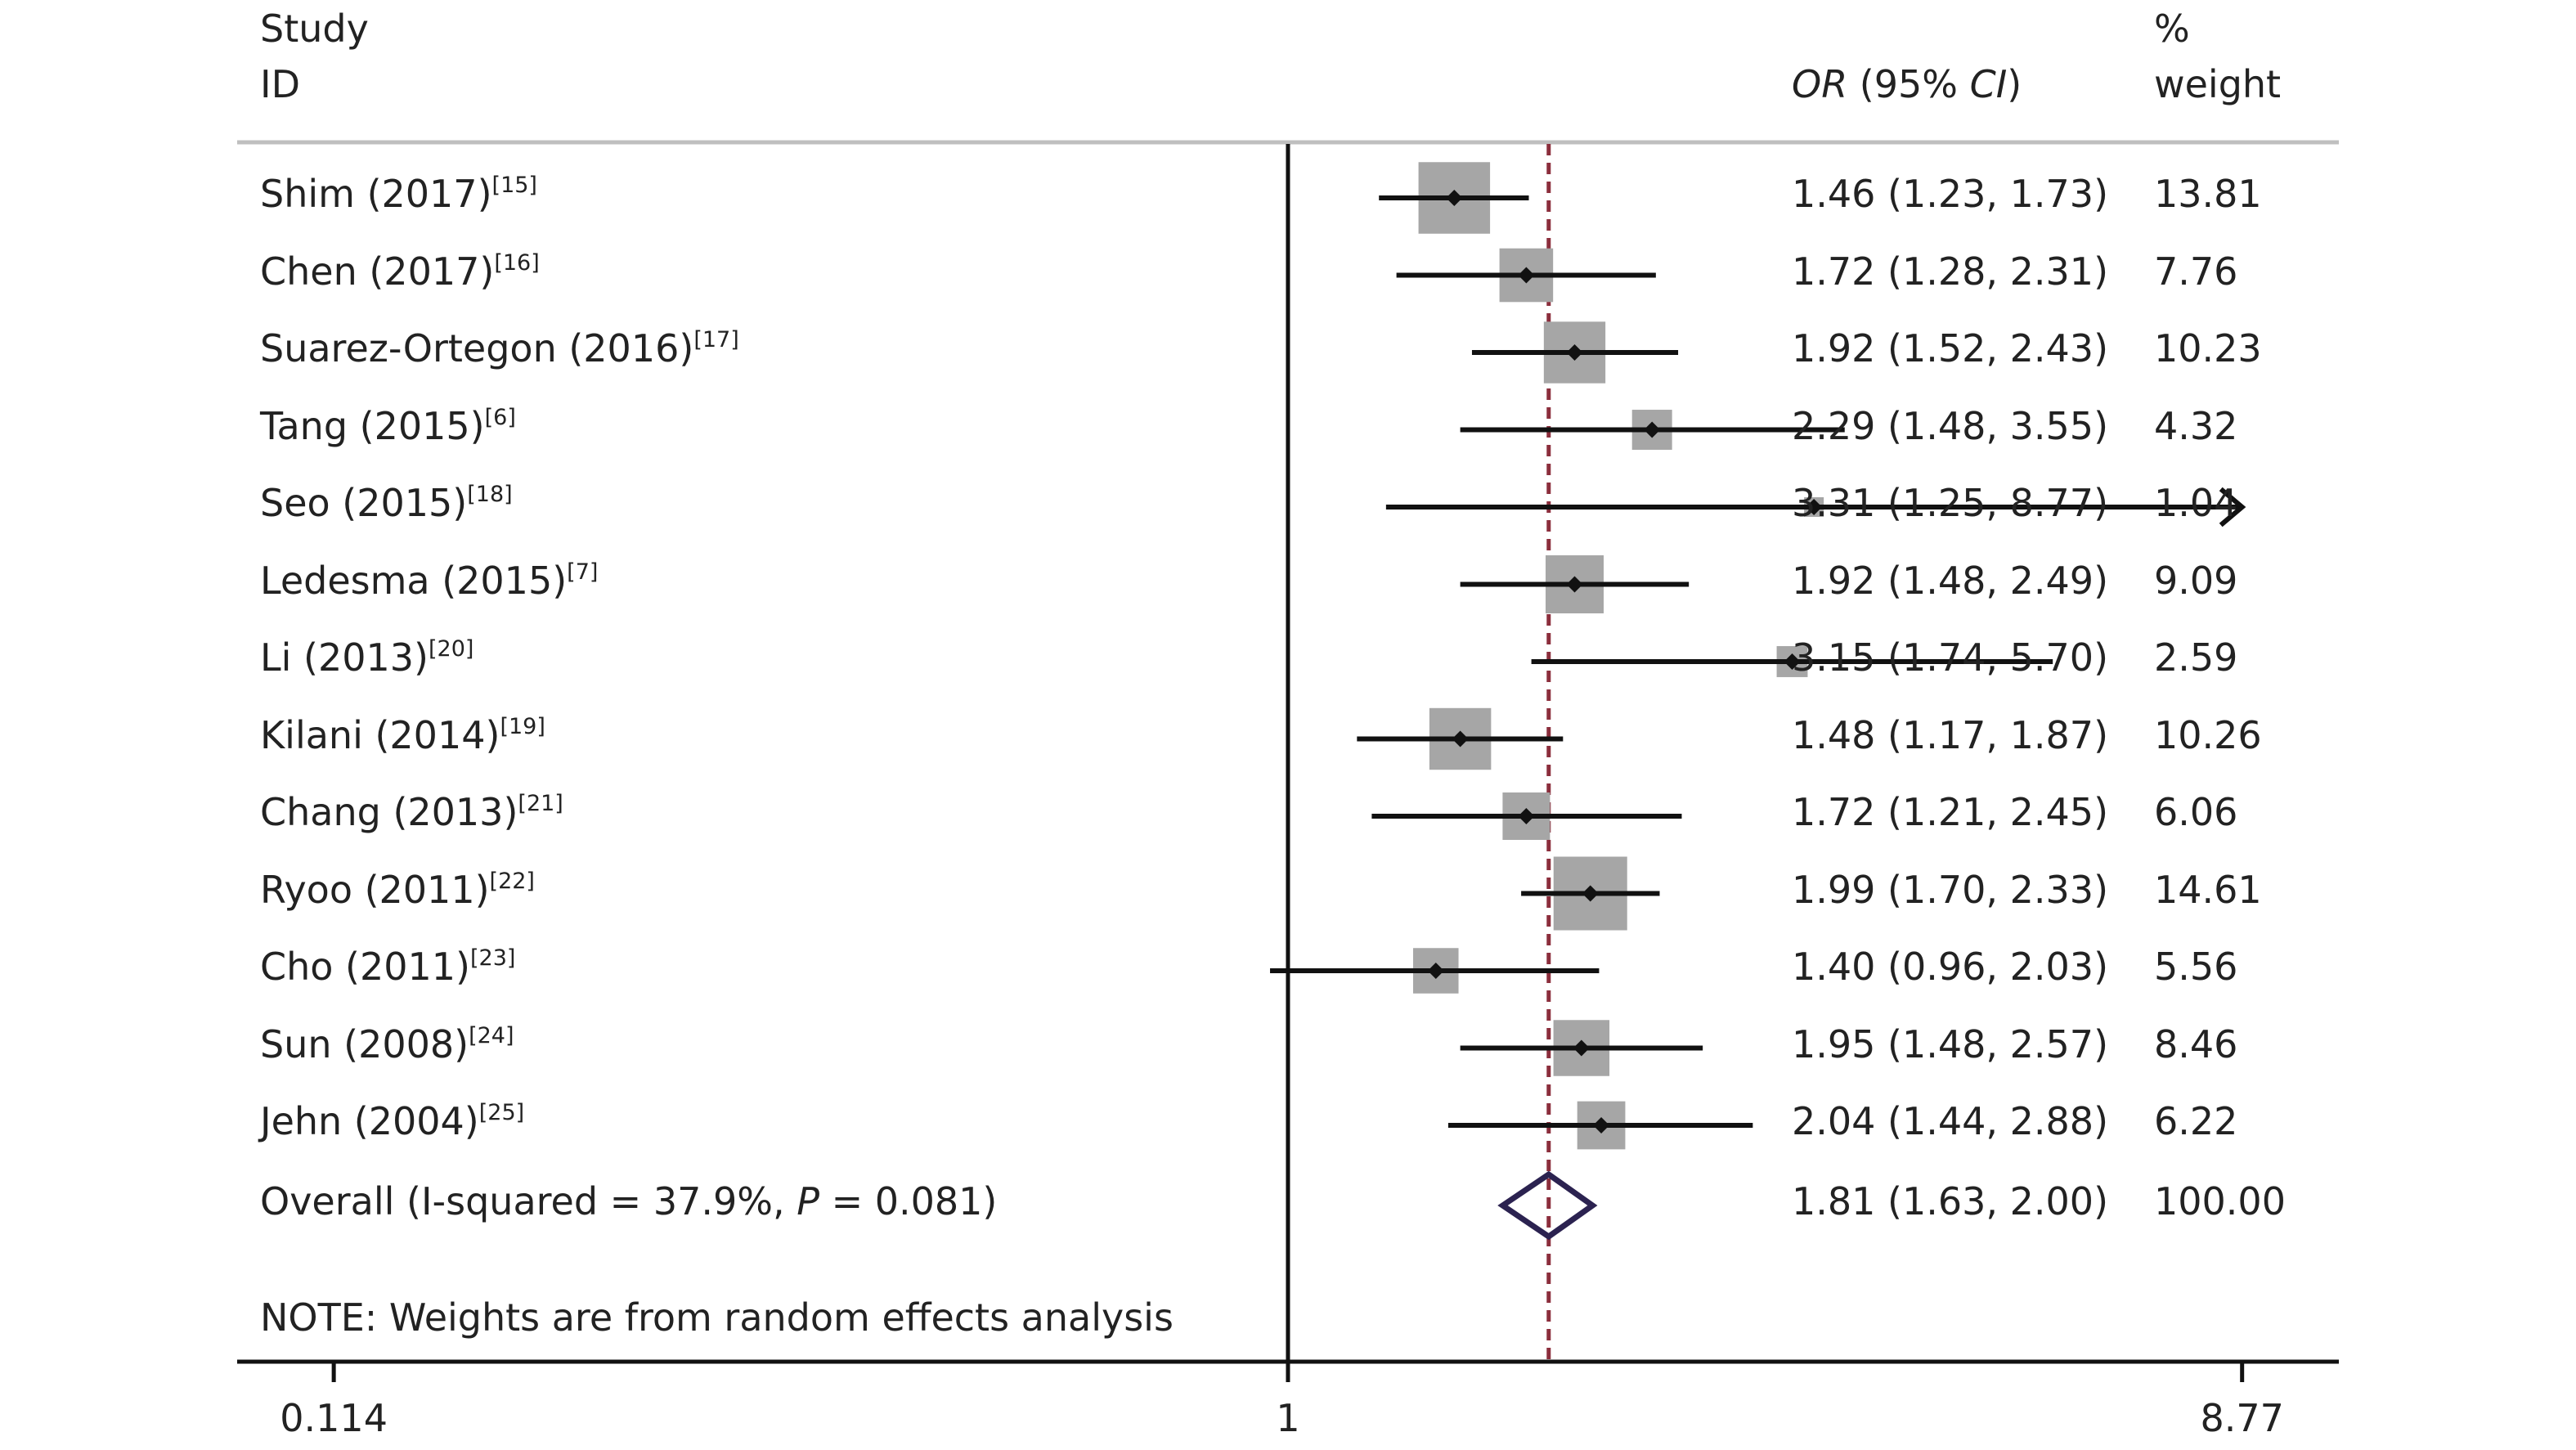 This screenshot has width=2576, height=1450. What do you see at coordinates (1989, 84) in the screenshot?
I see `or-ci-header-ci: CI` at bounding box center [1989, 84].